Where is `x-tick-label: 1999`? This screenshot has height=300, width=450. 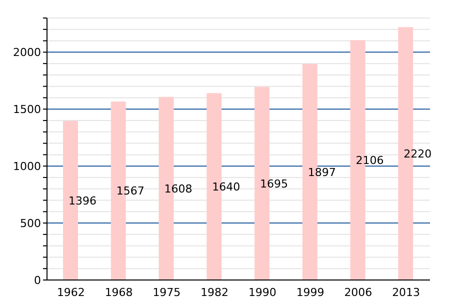
x-tick-label: 1999 is located at coordinates (310, 292).